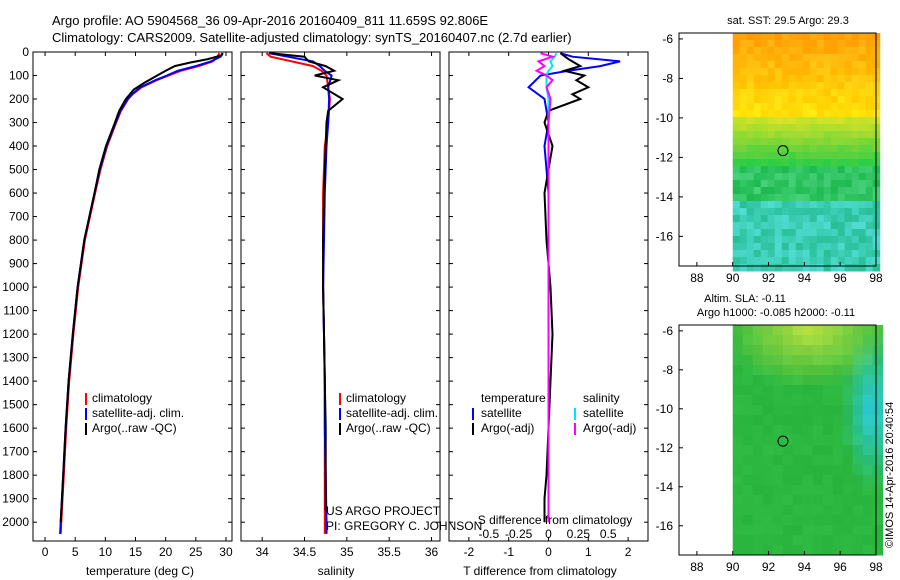  What do you see at coordinates (106, 552) in the screenshot?
I see `x-tick-label: 10` at bounding box center [106, 552].